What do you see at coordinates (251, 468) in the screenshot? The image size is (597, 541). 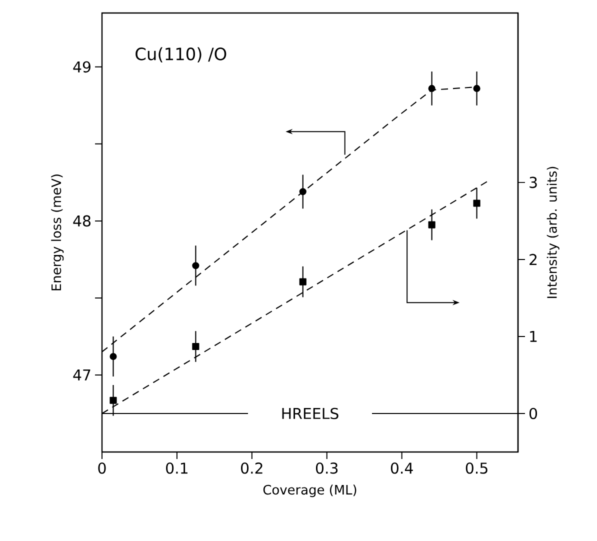 I see `x-tick-label: 0.2` at bounding box center [251, 468].